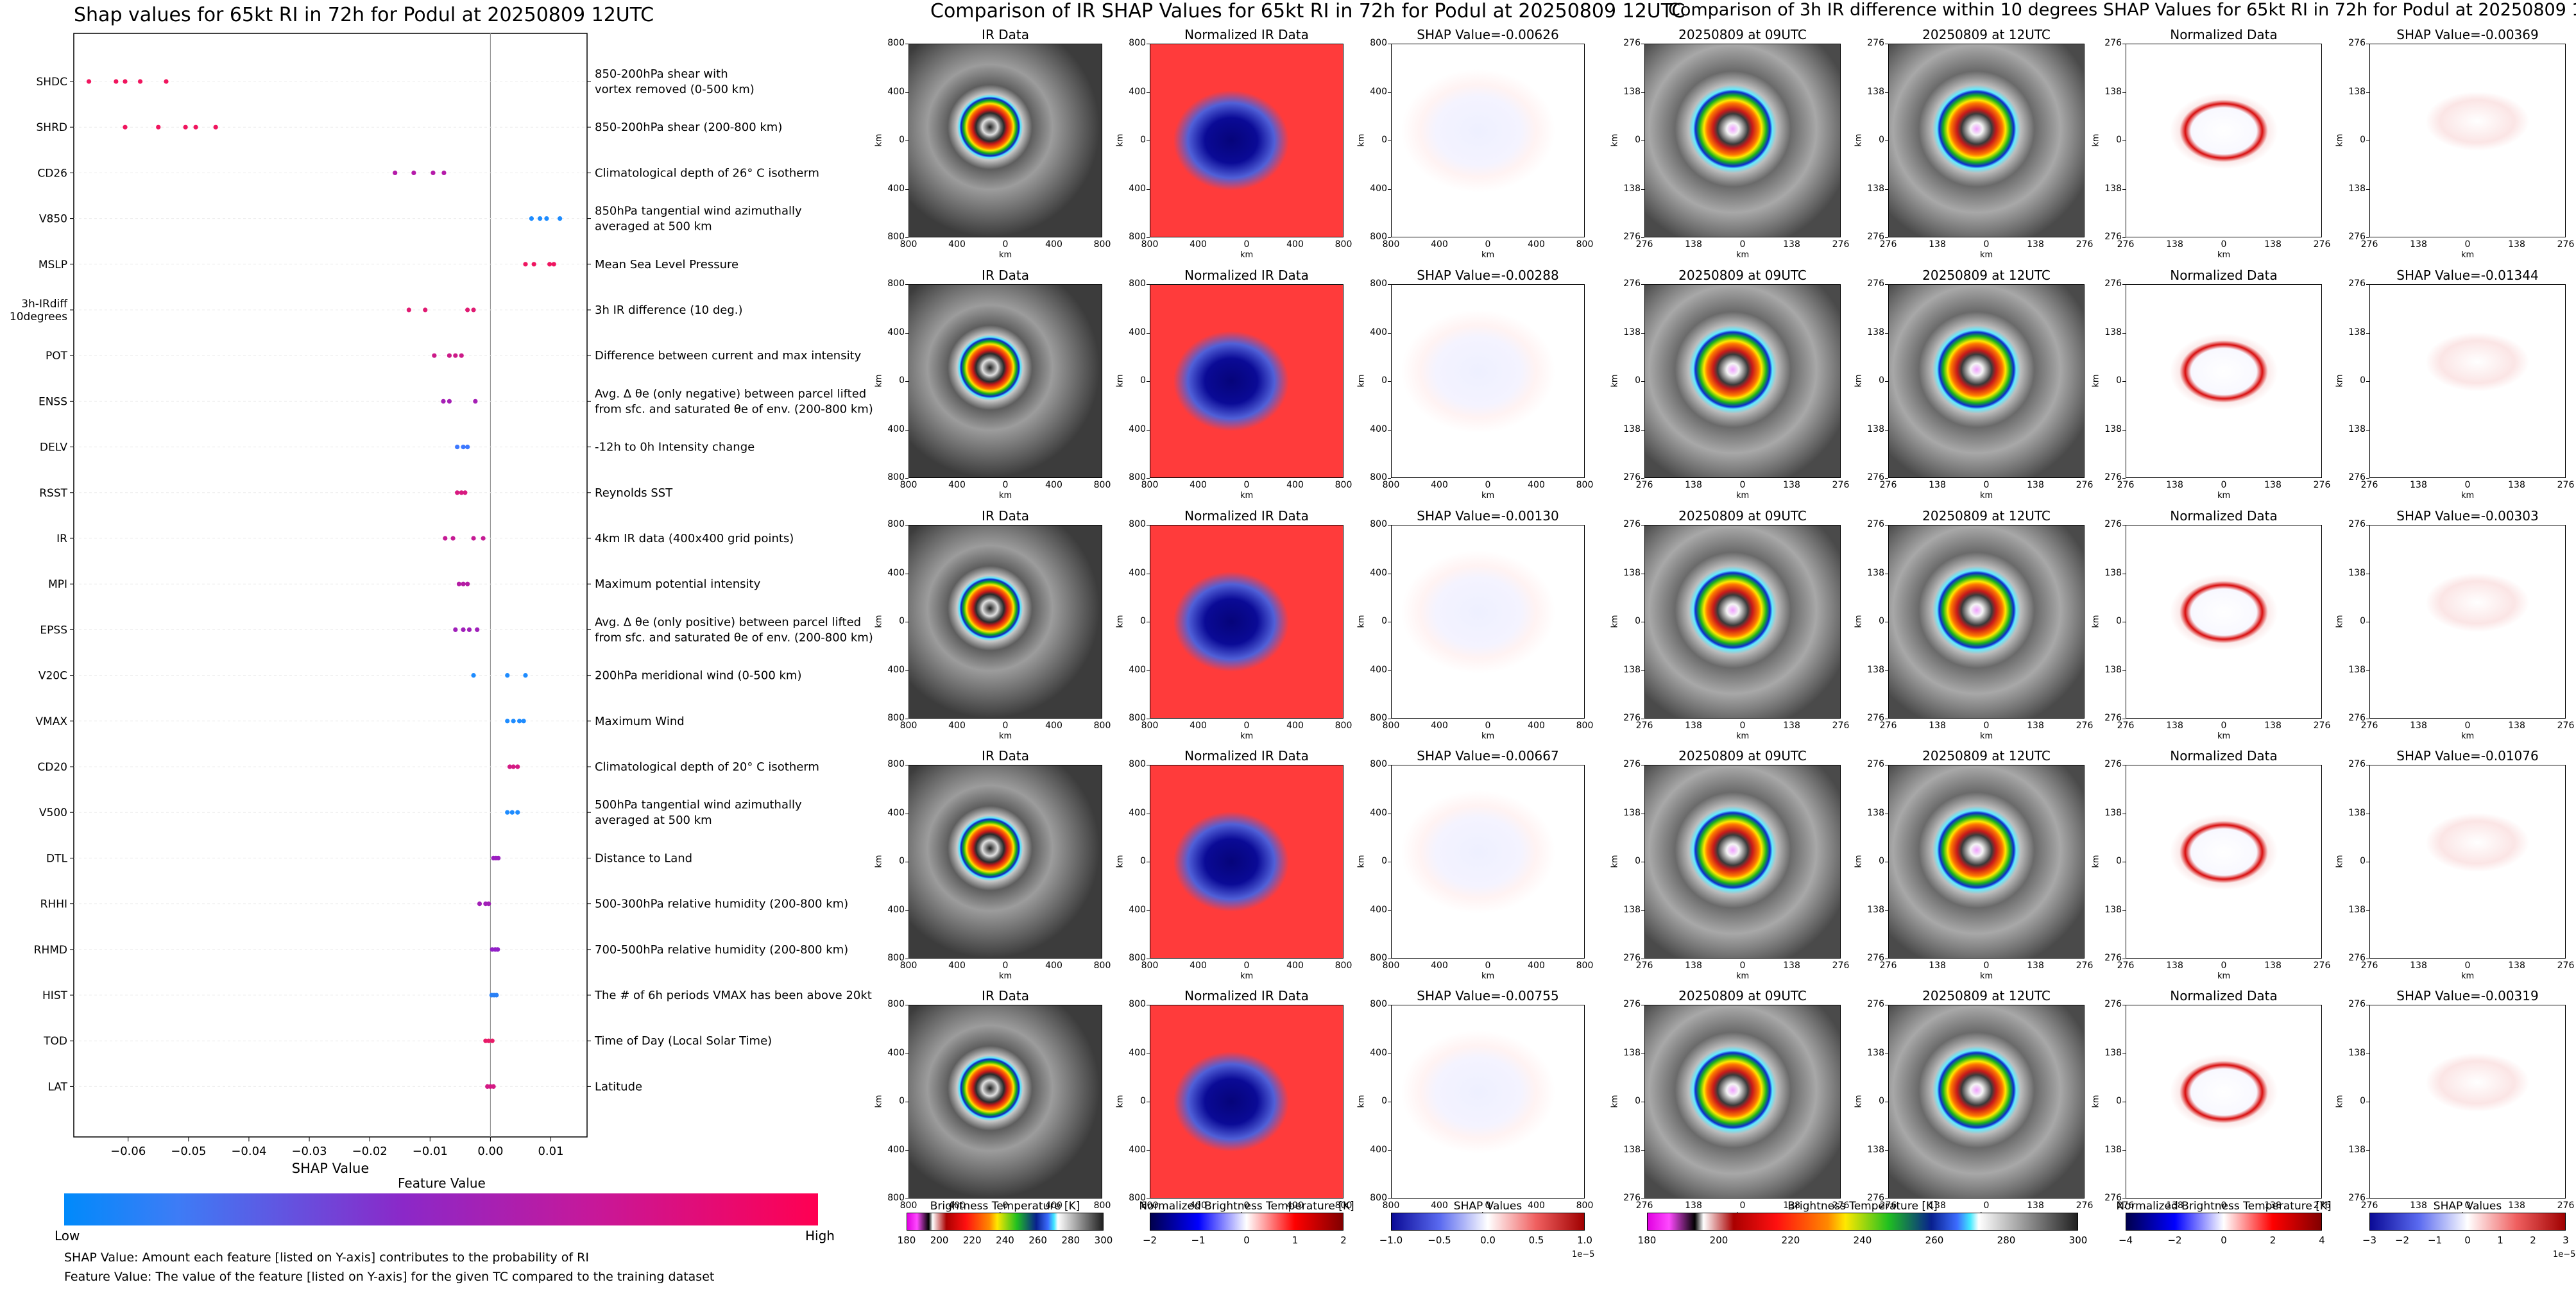  Describe the element at coordinates (1037, 1240) in the screenshot. I see `ir-brightness-colorbar-tick: 260` at that location.